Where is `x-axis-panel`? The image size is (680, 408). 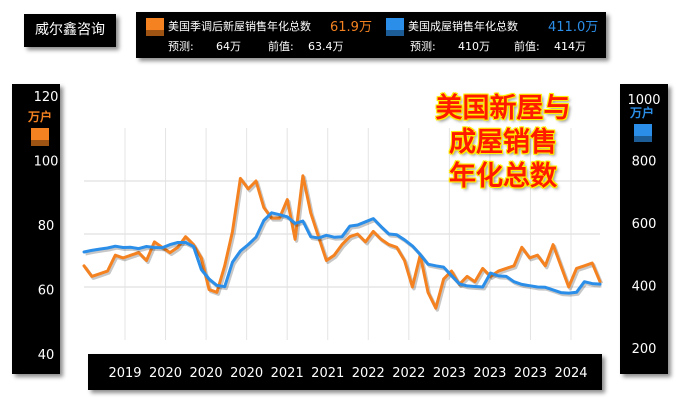 x-axis-panel is located at coordinates (345, 372).